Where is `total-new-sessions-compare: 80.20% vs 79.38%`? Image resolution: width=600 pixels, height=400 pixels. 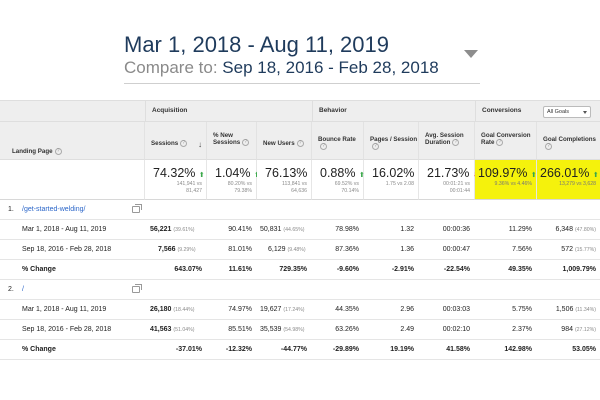
total-new-sessions-compare: 80.20% vs 79.38% is located at coordinates (239, 187).